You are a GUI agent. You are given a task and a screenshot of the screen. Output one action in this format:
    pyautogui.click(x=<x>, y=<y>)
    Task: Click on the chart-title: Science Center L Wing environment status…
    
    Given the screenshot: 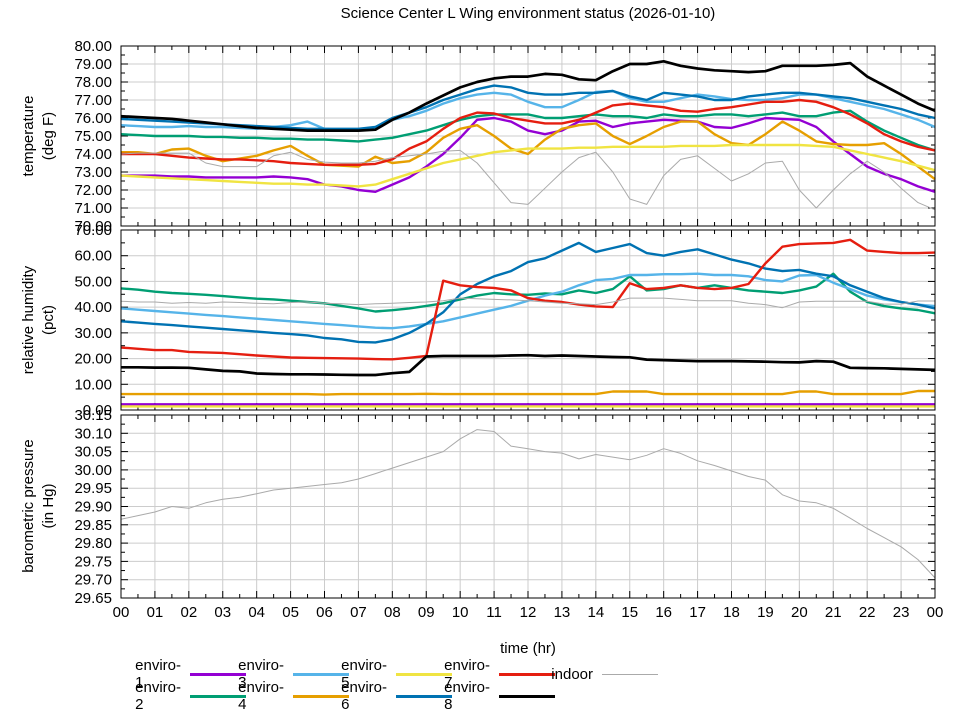 What is the action you would take?
    pyautogui.click(x=528, y=13)
    